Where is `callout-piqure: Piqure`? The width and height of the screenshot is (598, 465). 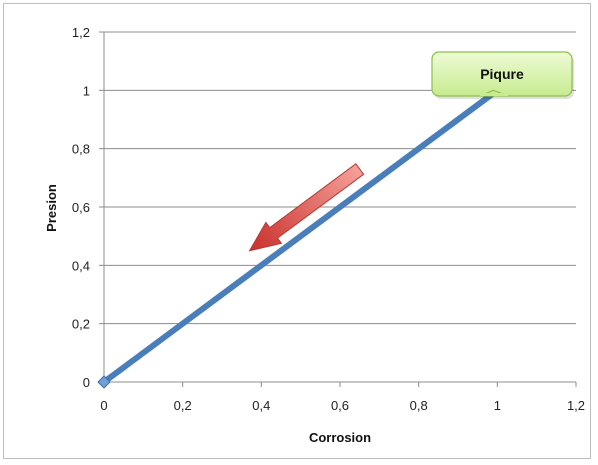
callout-piqure: Piqure is located at coordinates (502, 75).